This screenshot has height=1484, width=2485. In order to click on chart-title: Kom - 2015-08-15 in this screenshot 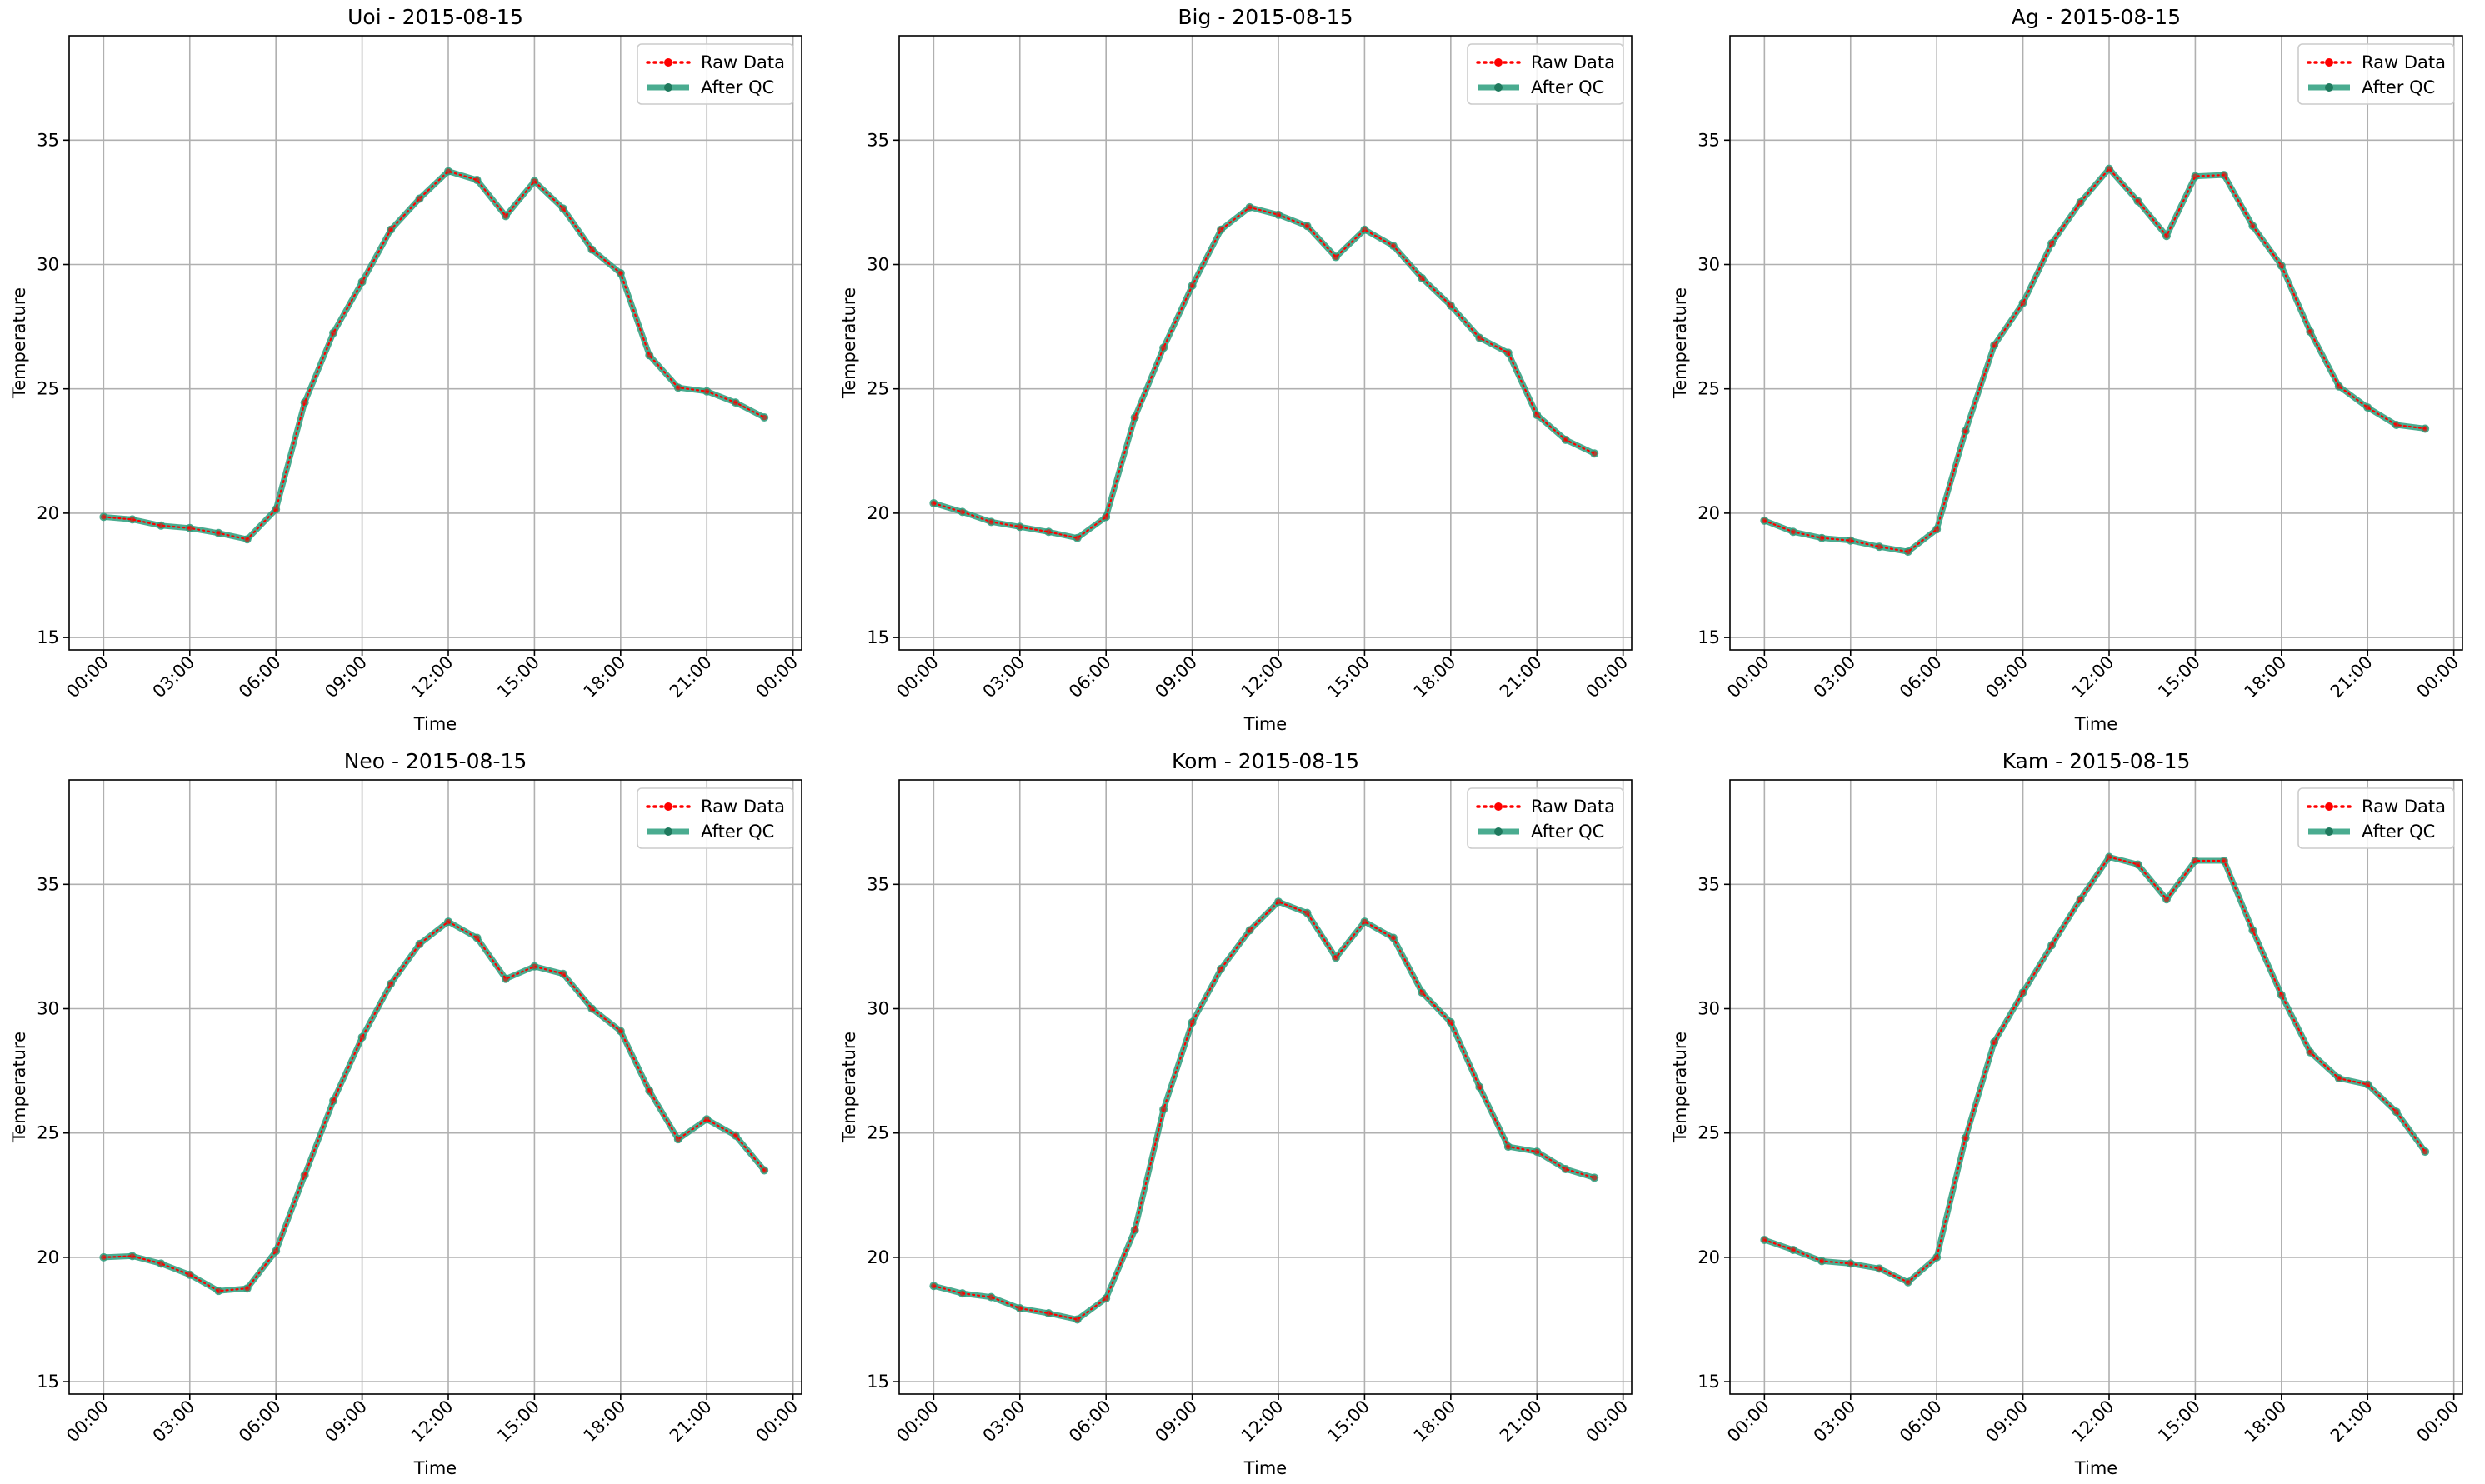, I will do `click(1265, 761)`.